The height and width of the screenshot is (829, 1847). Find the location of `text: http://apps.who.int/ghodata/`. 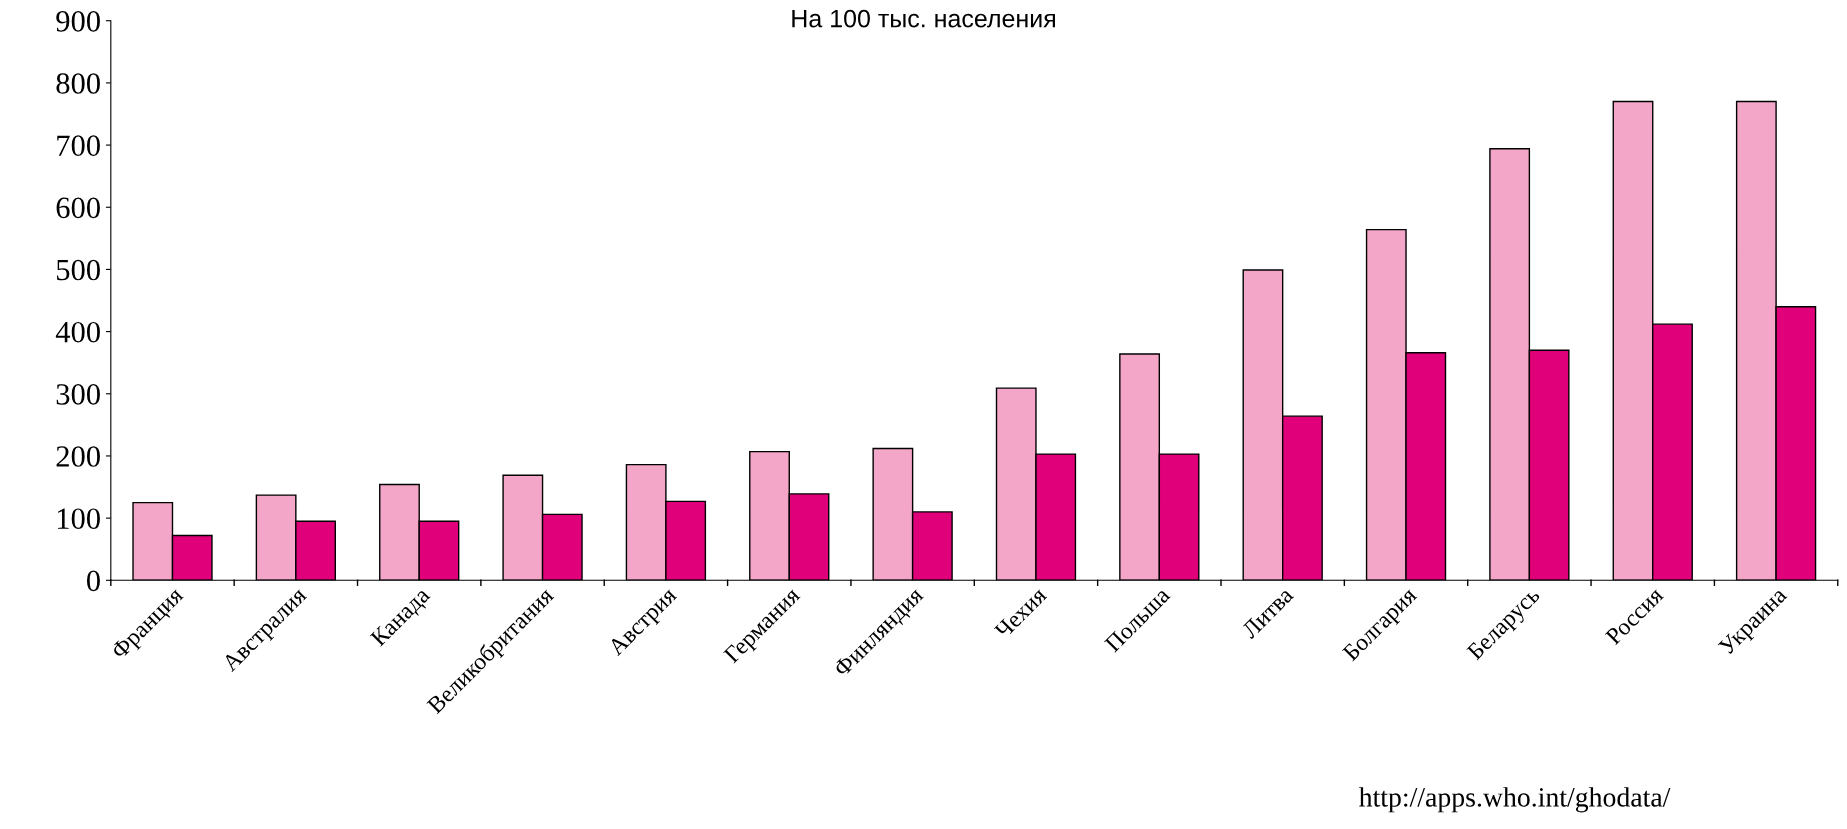

text: http://apps.who.int/ghodata/ is located at coordinates (1514, 800).